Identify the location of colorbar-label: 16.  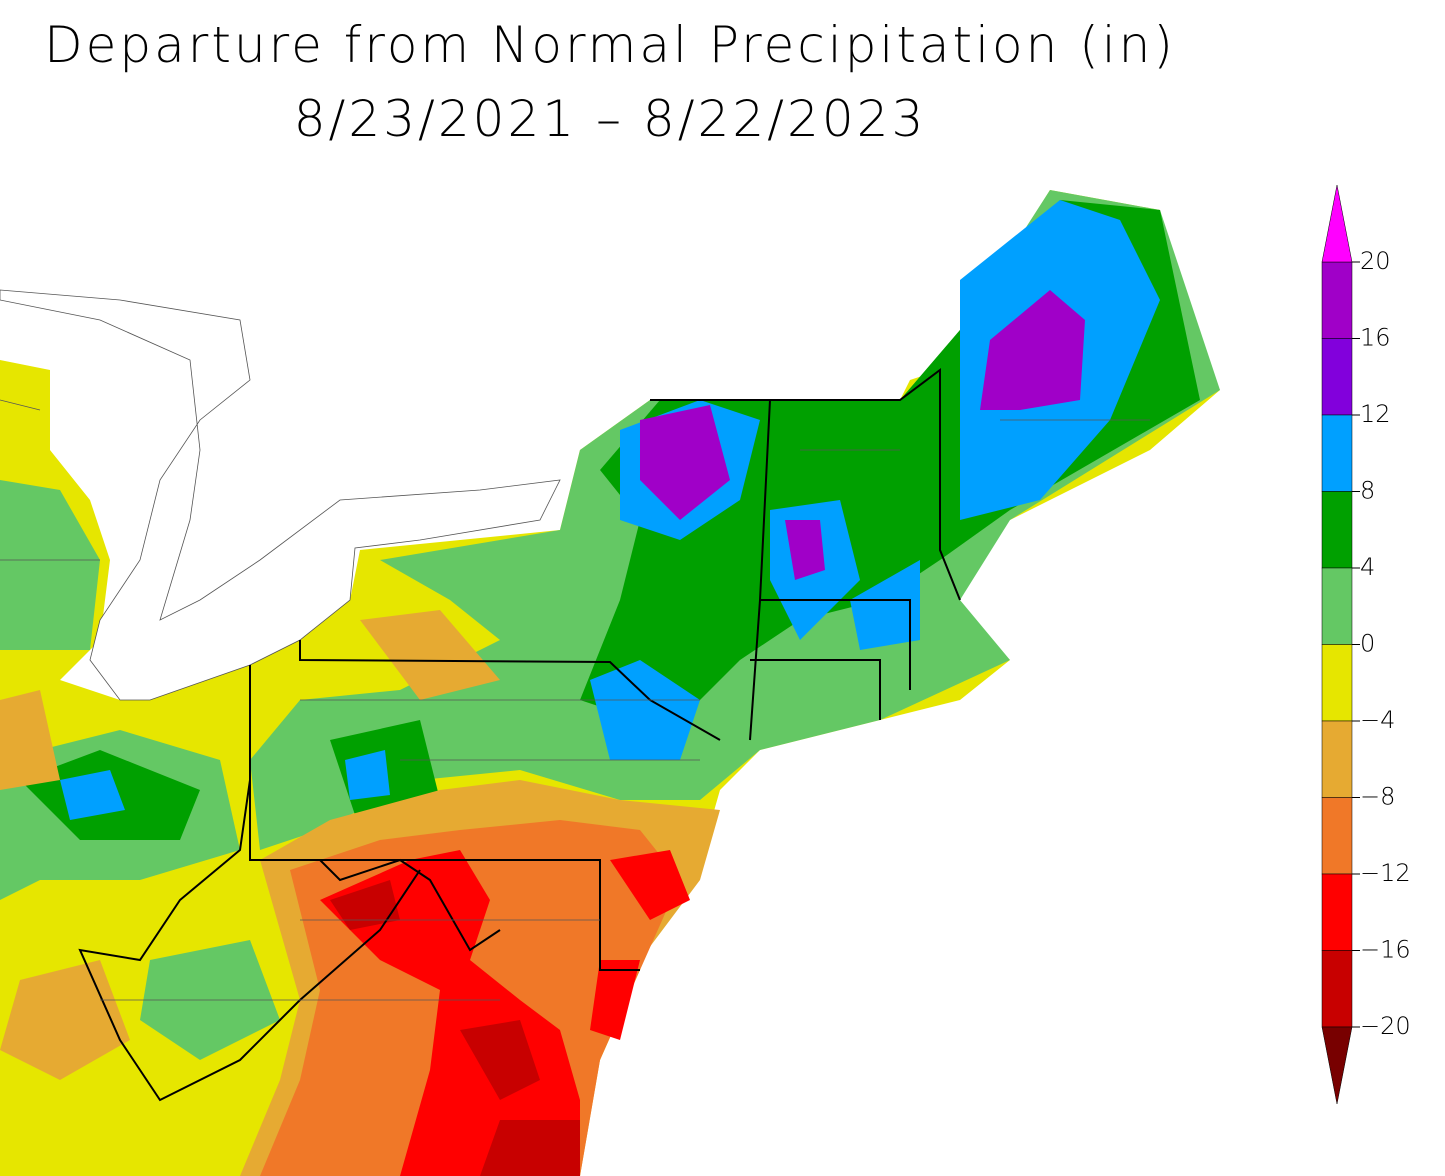
(1375, 338).